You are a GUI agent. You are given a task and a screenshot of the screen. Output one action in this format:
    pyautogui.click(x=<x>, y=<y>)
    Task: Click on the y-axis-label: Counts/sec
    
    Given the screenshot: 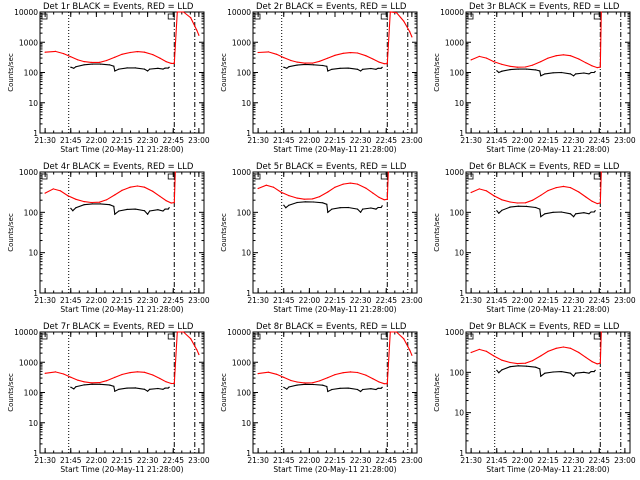 What is the action you would take?
    pyautogui.click(x=11, y=232)
    